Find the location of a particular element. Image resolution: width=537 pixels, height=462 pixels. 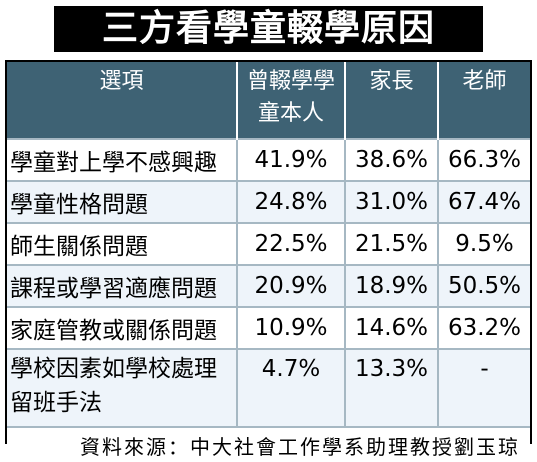

row-label: 師生關係問題 is located at coordinates (122, 243).